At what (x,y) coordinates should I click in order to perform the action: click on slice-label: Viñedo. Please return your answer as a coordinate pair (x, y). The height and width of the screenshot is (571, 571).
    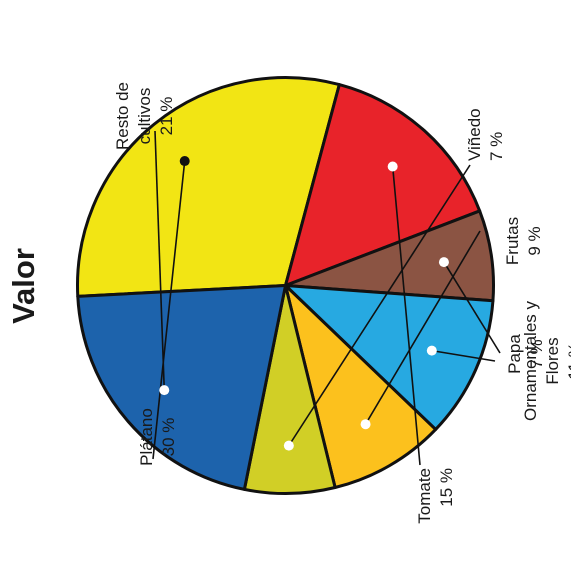
    Looking at the image, I should click on (474, 134).